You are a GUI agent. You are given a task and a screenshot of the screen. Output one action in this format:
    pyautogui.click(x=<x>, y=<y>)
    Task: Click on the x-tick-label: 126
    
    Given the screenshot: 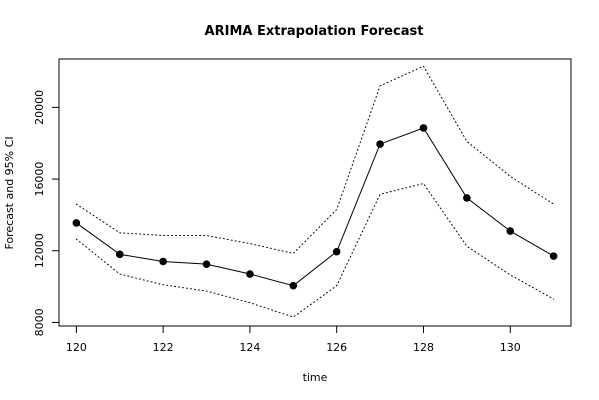 What is the action you would take?
    pyautogui.click(x=336, y=347)
    